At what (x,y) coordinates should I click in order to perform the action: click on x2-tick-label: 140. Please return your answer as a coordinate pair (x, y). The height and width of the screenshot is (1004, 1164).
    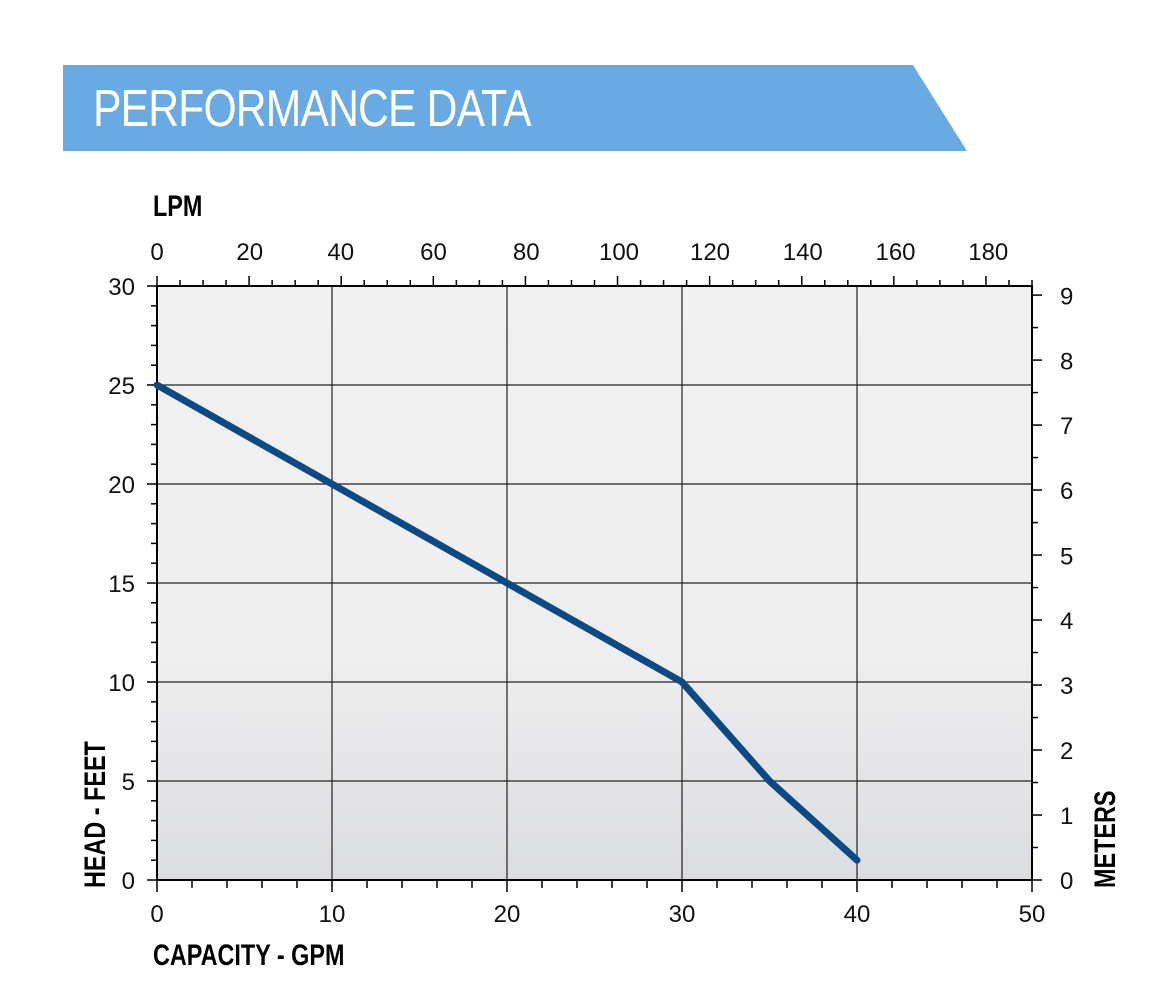
    Looking at the image, I should click on (803, 252).